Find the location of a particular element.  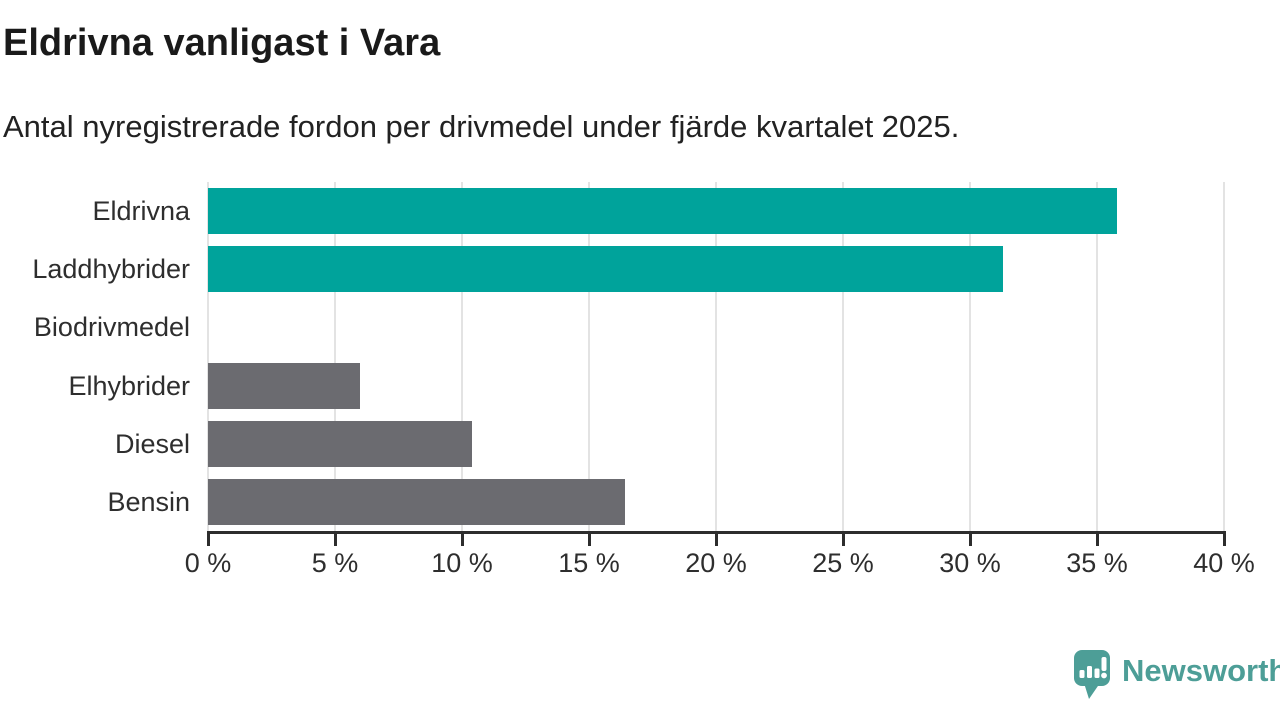

newsworthy-speech-bubble-icon is located at coordinates (1092, 674).